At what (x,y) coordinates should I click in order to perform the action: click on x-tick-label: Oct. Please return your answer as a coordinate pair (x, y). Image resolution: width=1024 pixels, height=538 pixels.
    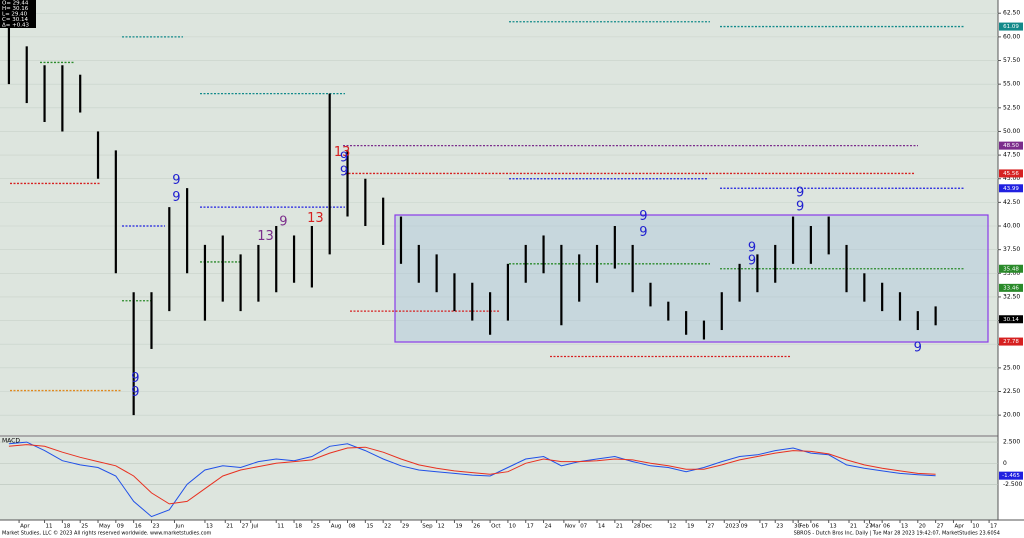
    Looking at the image, I should click on (496, 527).